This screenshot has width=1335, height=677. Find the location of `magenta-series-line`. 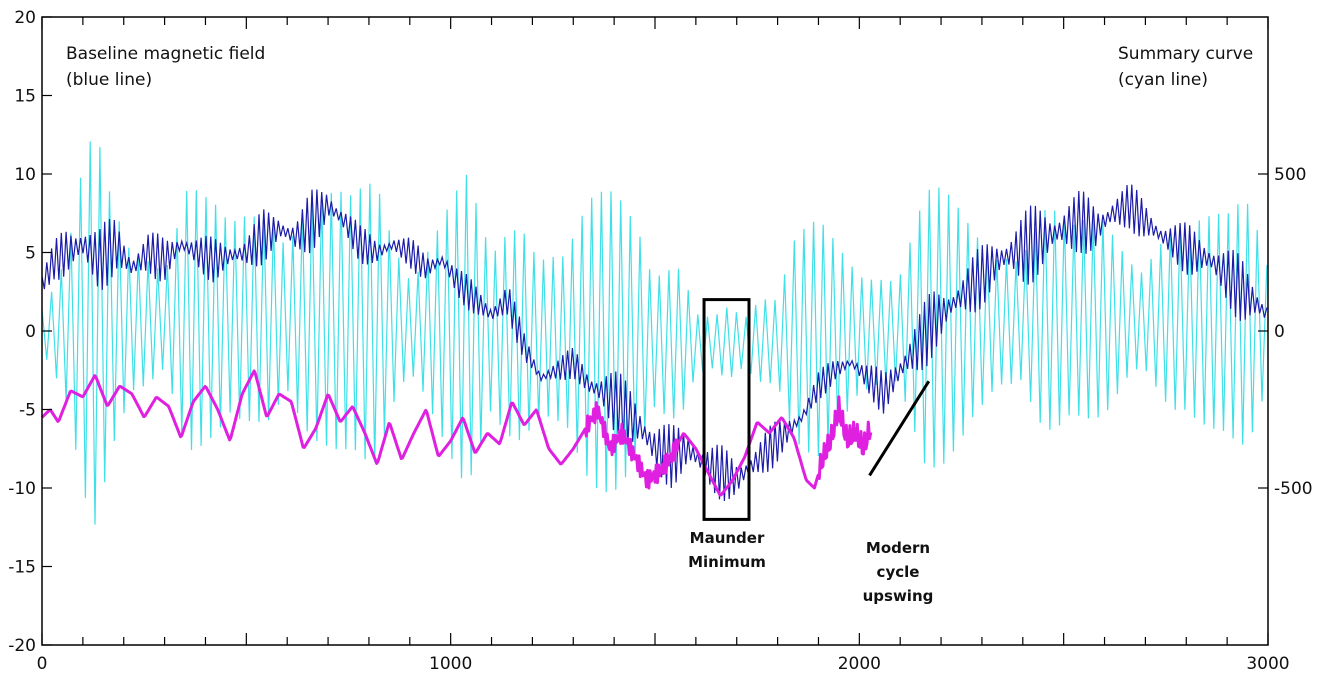

magenta-series-line is located at coordinates (456, 433).